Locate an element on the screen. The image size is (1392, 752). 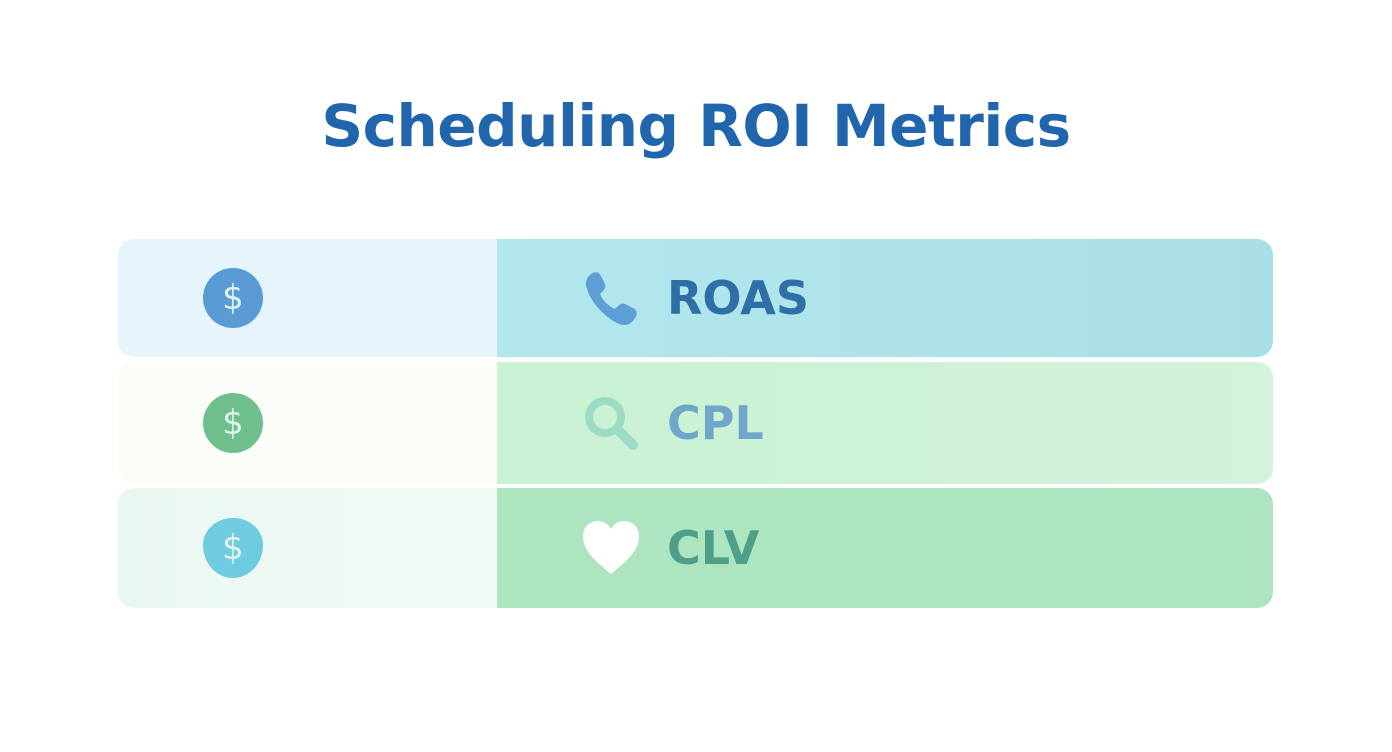
metric-row-roas: $ ROAS is located at coordinates (695, 298).